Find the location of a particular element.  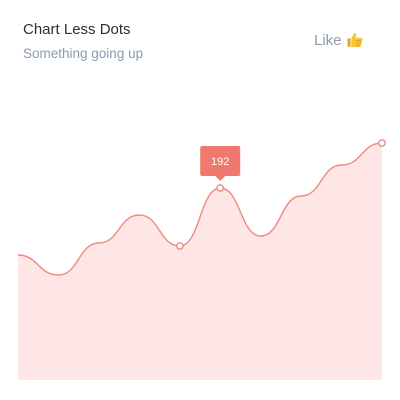

like-button: Like is located at coordinates (339, 40).